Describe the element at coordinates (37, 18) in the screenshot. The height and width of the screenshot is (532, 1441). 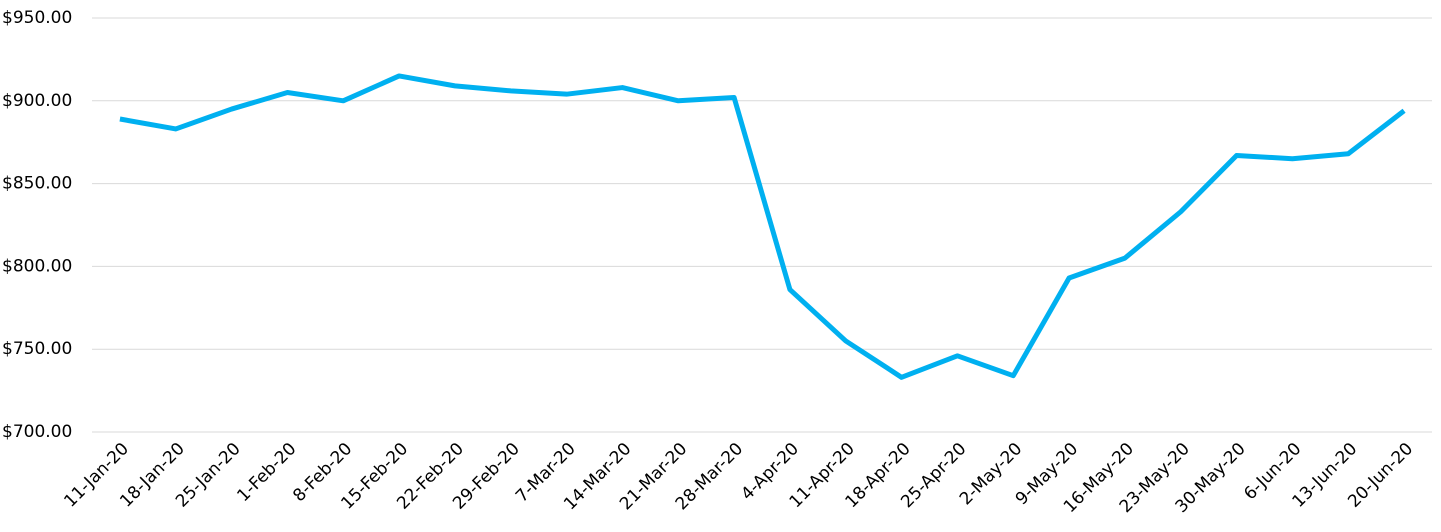
I see `y-tick-label: $950.00` at that location.